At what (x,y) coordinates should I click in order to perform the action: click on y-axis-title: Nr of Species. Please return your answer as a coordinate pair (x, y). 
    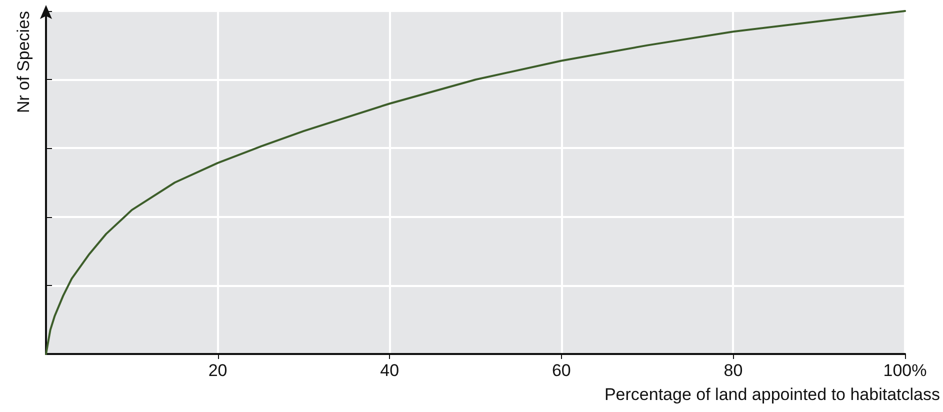
    Looking at the image, I should click on (23, 62).